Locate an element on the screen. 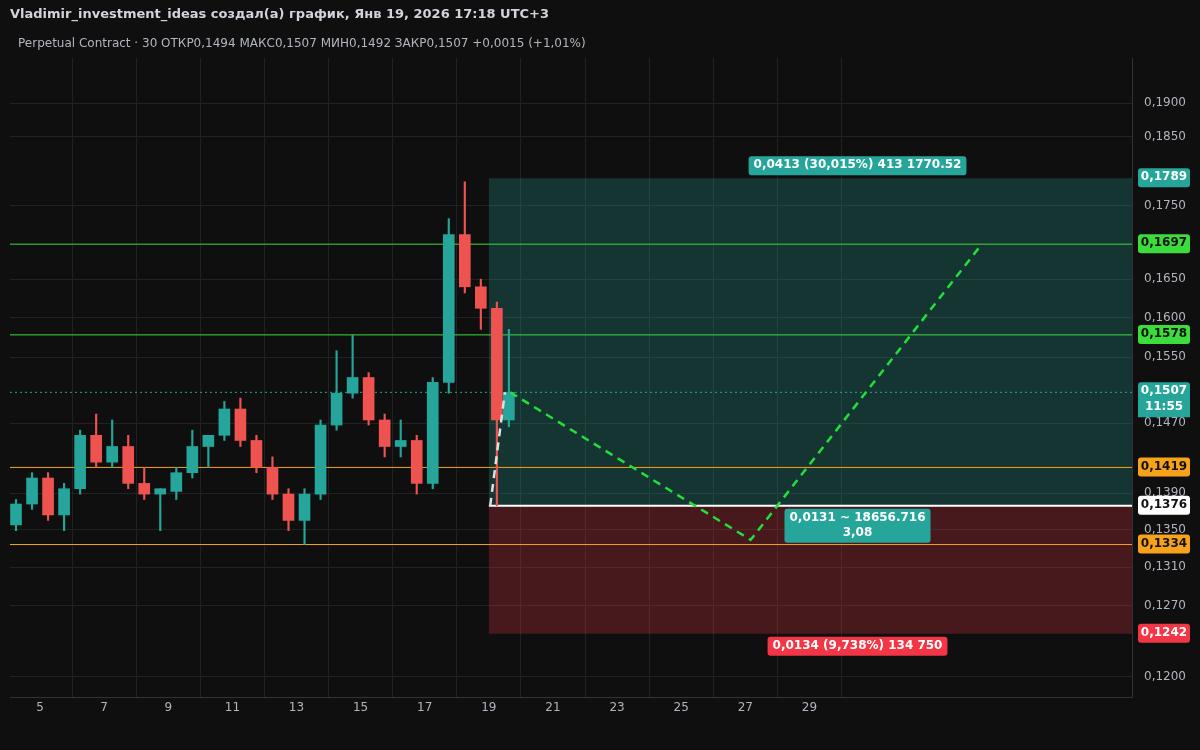  x-tick-label: 19 is located at coordinates (489, 706).